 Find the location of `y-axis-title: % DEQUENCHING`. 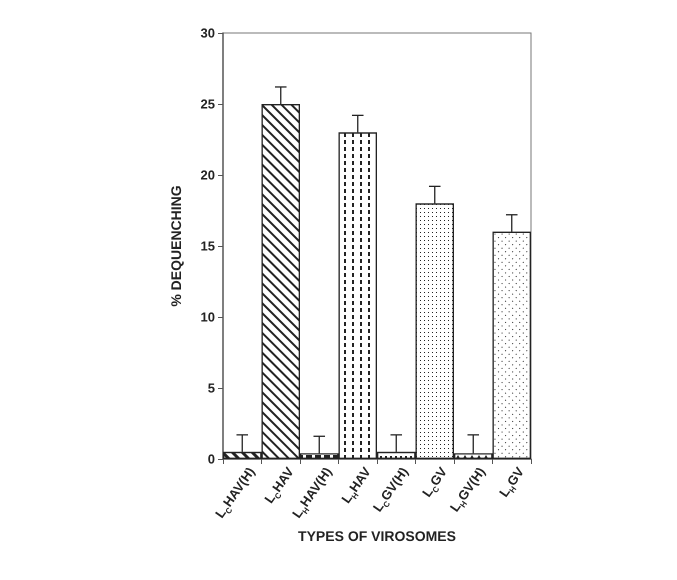

y-axis-title: % DEQUENCHING is located at coordinates (176, 246).